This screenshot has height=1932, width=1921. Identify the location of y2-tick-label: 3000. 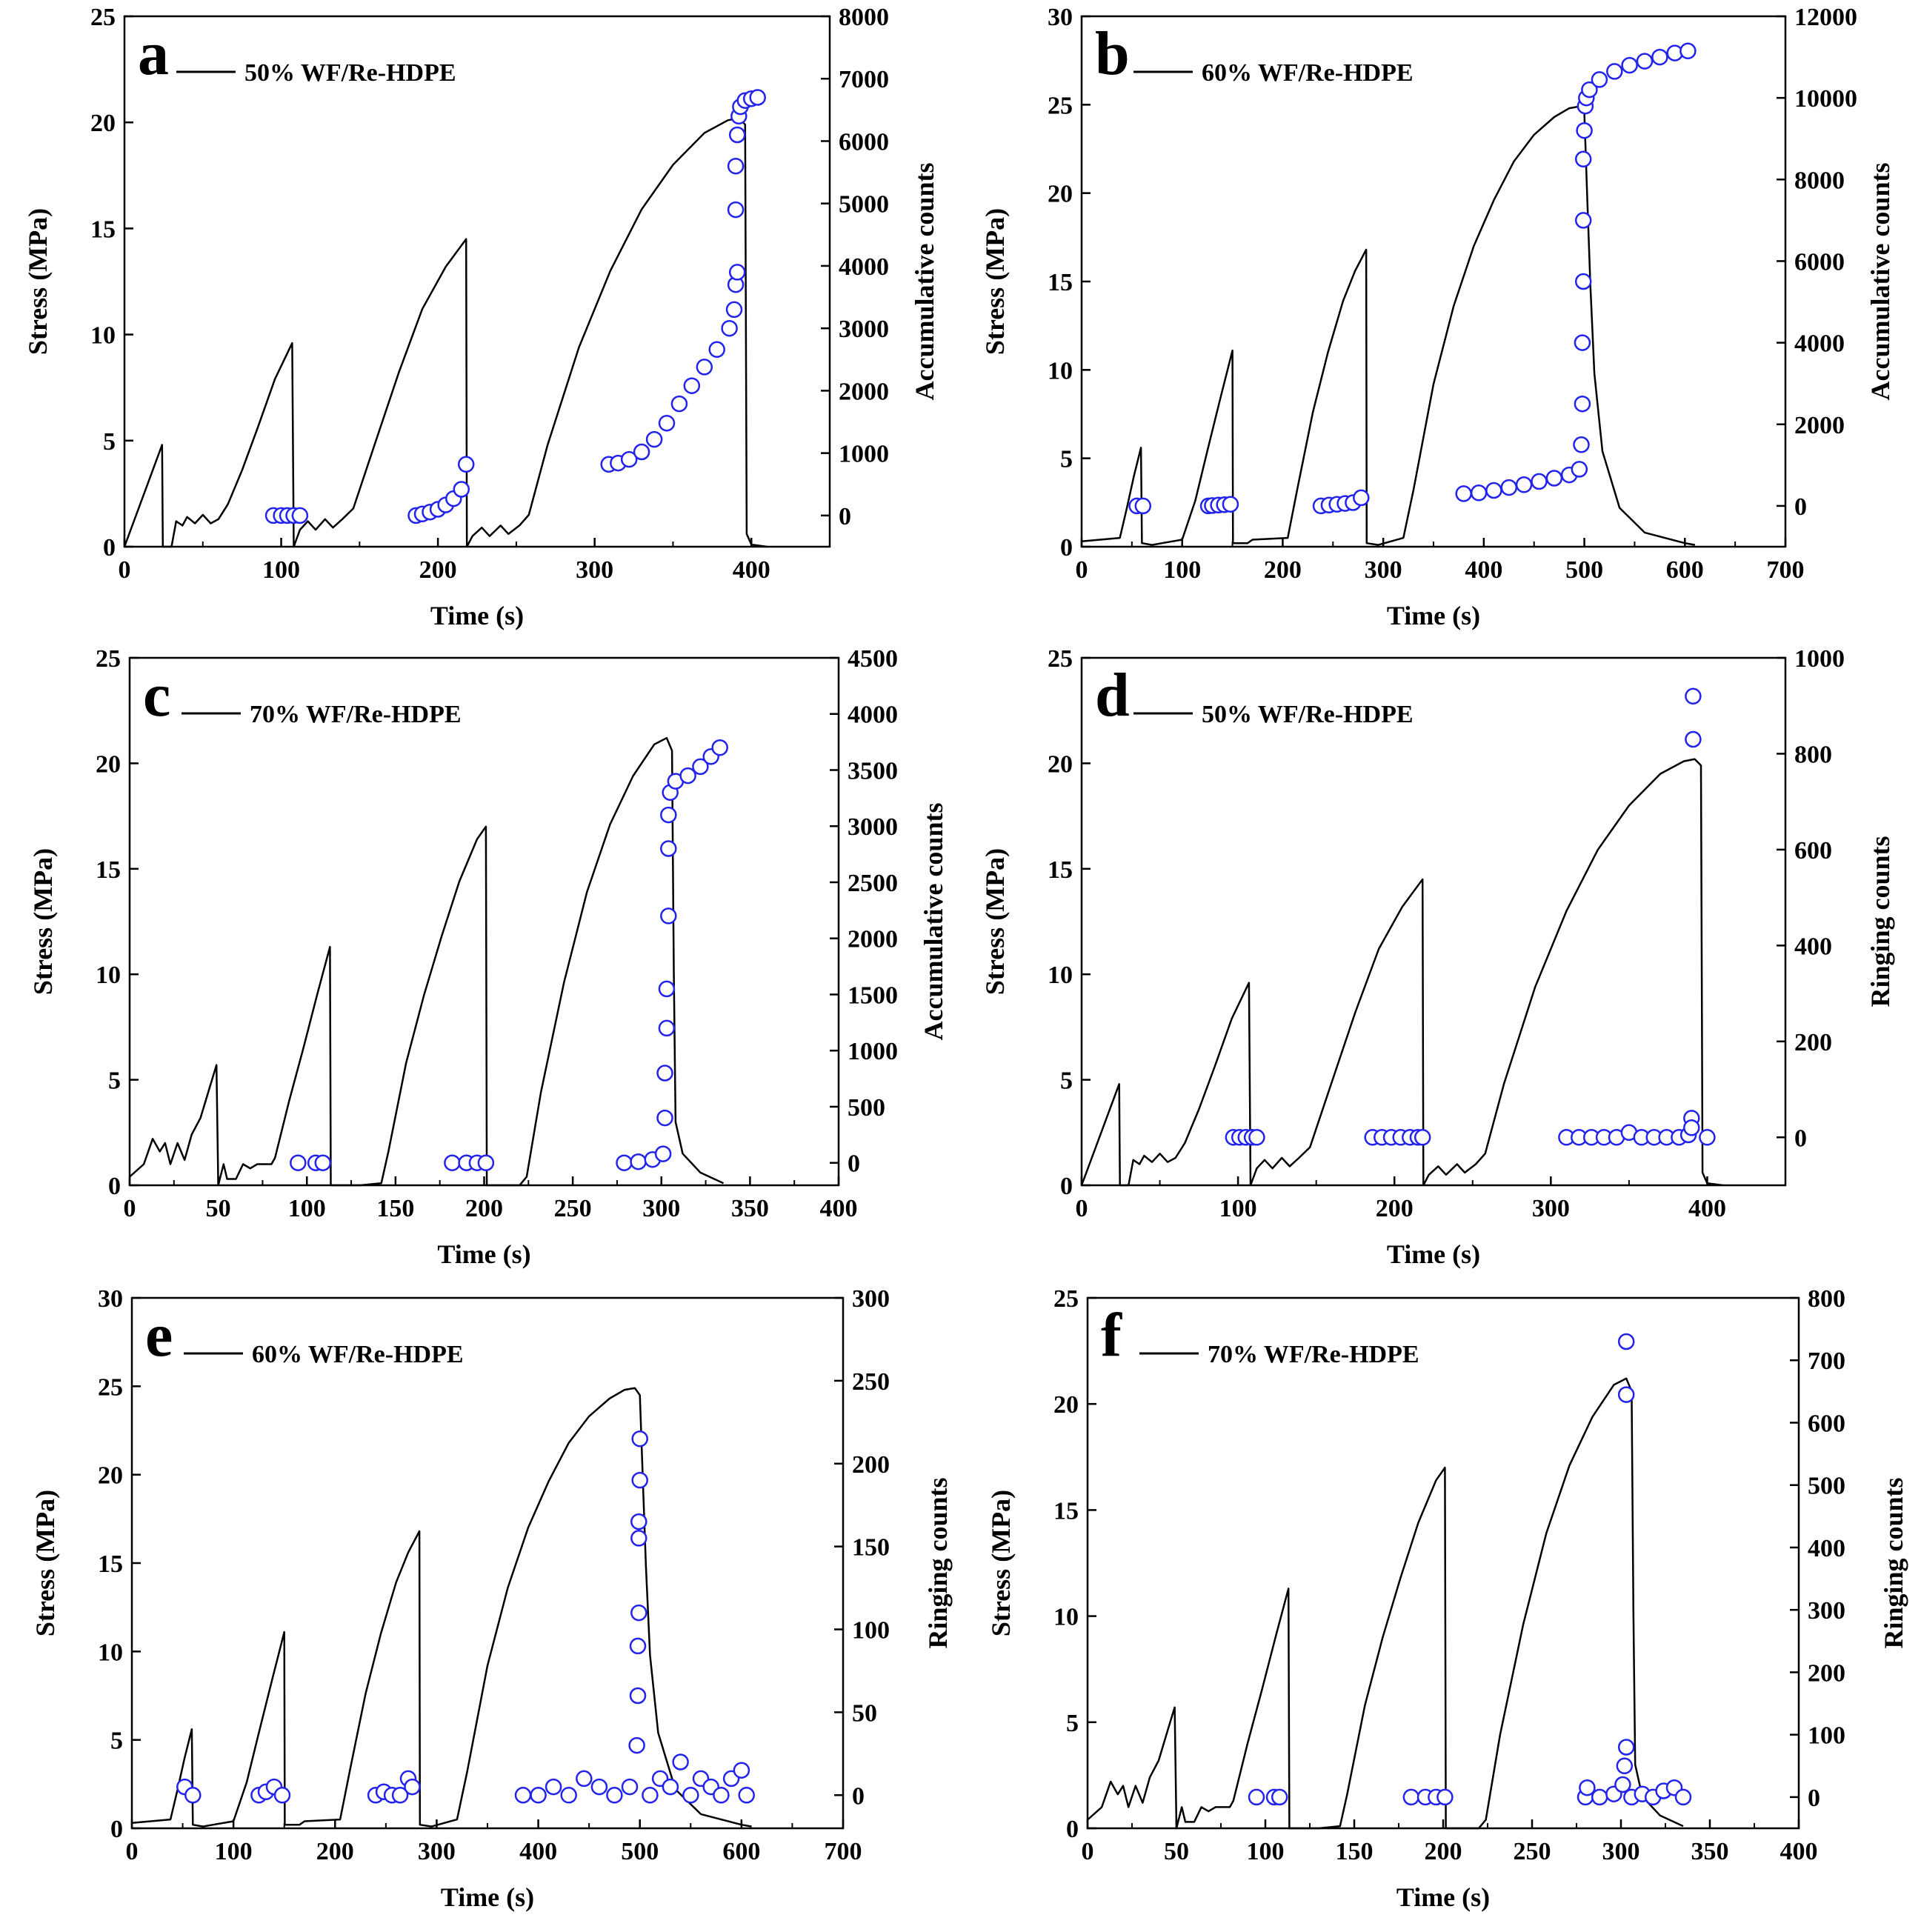
(864, 329).